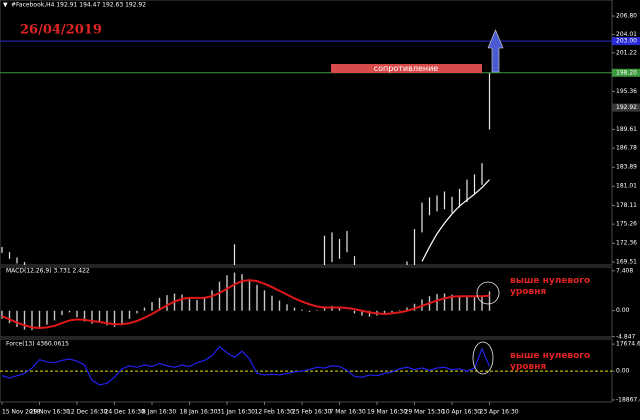 The width and height of the screenshot is (640, 420). I want to click on force-note: выше нулевого уровня, so click(550, 361).